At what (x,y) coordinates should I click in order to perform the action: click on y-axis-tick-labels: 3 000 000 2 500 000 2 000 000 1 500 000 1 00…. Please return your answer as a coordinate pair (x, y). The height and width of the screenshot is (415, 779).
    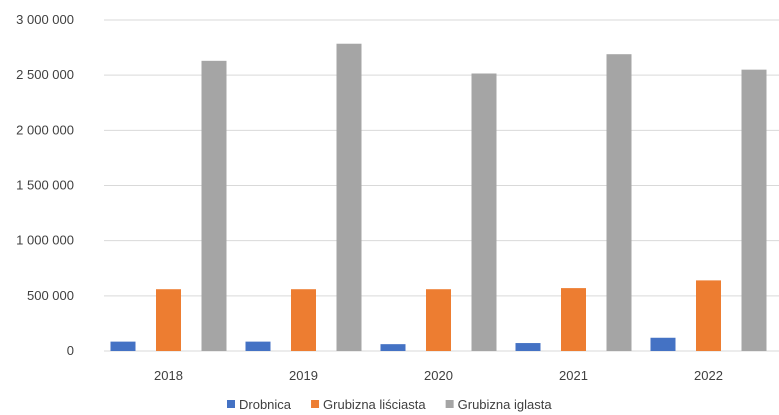
    Looking at the image, I should click on (45, 185).